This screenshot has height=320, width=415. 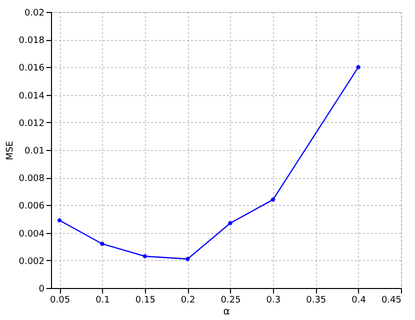 I want to click on y-tick-label: 0, so click(x=41, y=289).